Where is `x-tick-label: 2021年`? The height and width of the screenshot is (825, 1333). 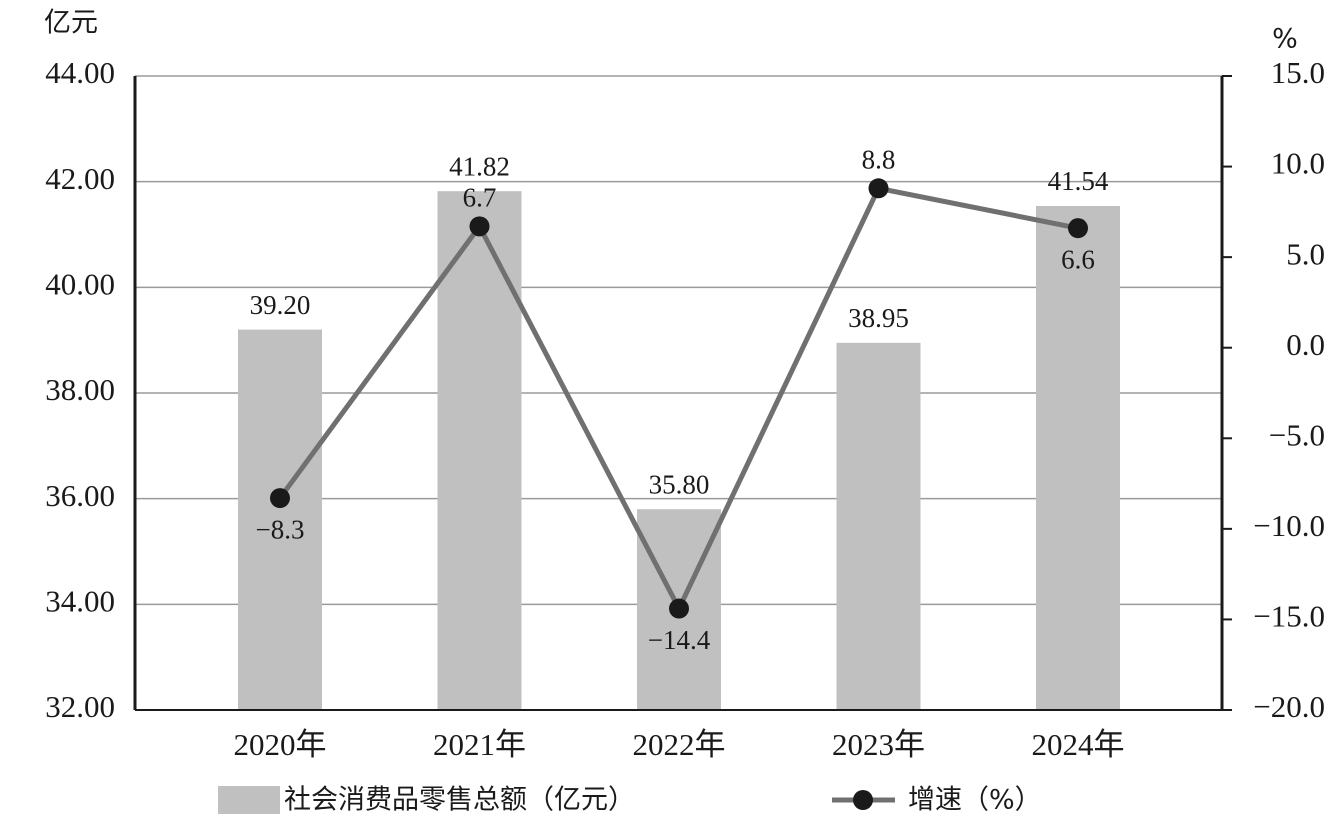
x-tick-label: 2021年 is located at coordinates (479, 744).